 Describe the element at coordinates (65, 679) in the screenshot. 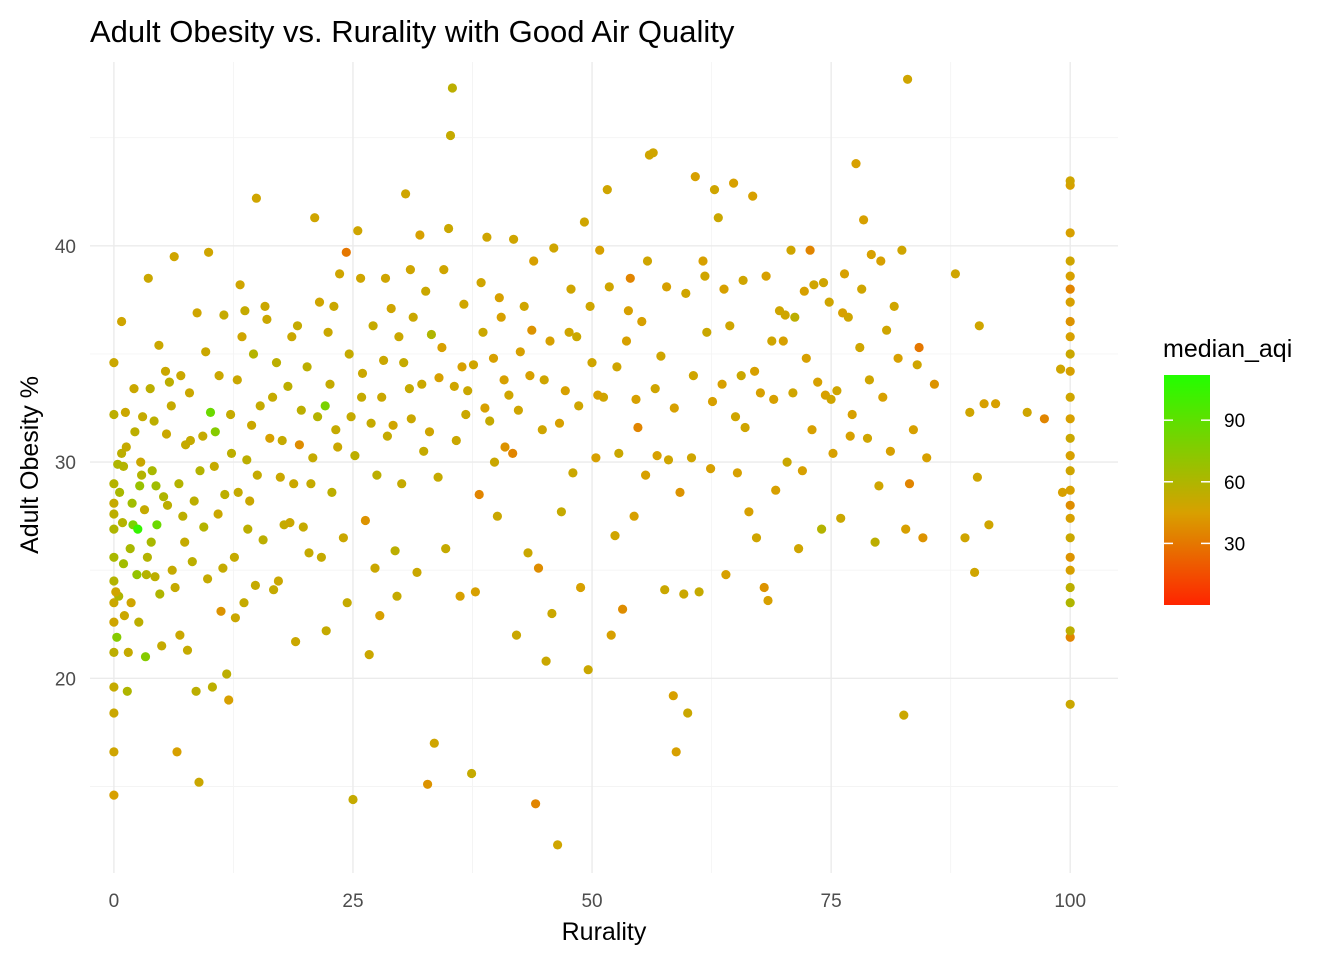

I see `y-tick-label: 20` at that location.